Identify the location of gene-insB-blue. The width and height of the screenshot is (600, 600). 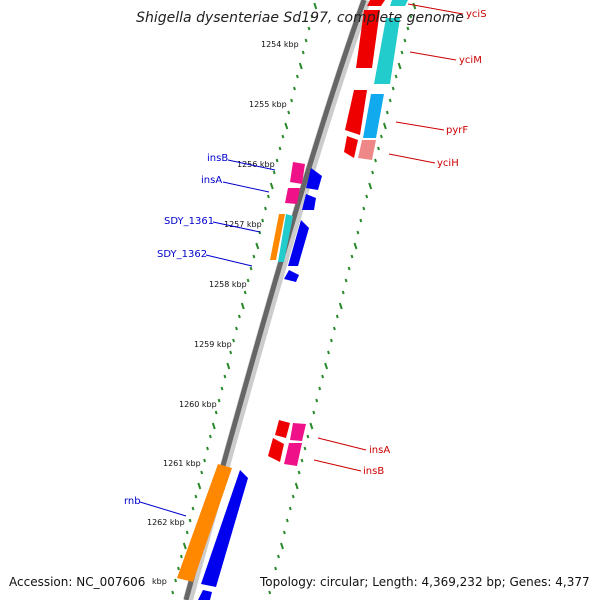
(314, 179).